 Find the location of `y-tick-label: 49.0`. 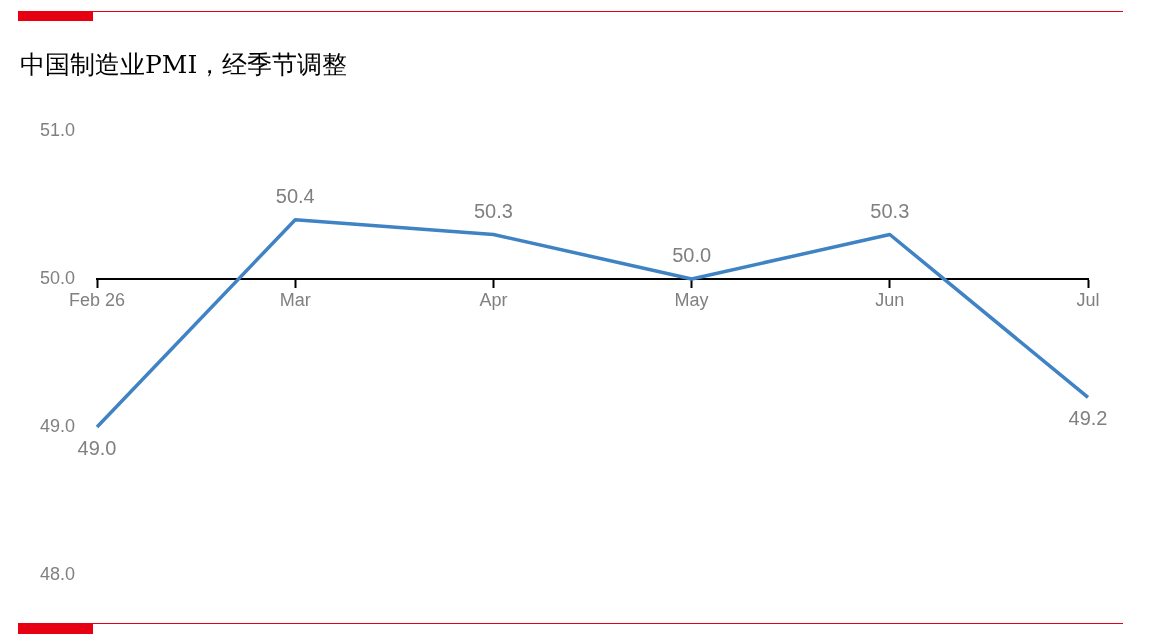

y-tick-label: 49.0 is located at coordinates (57, 426).